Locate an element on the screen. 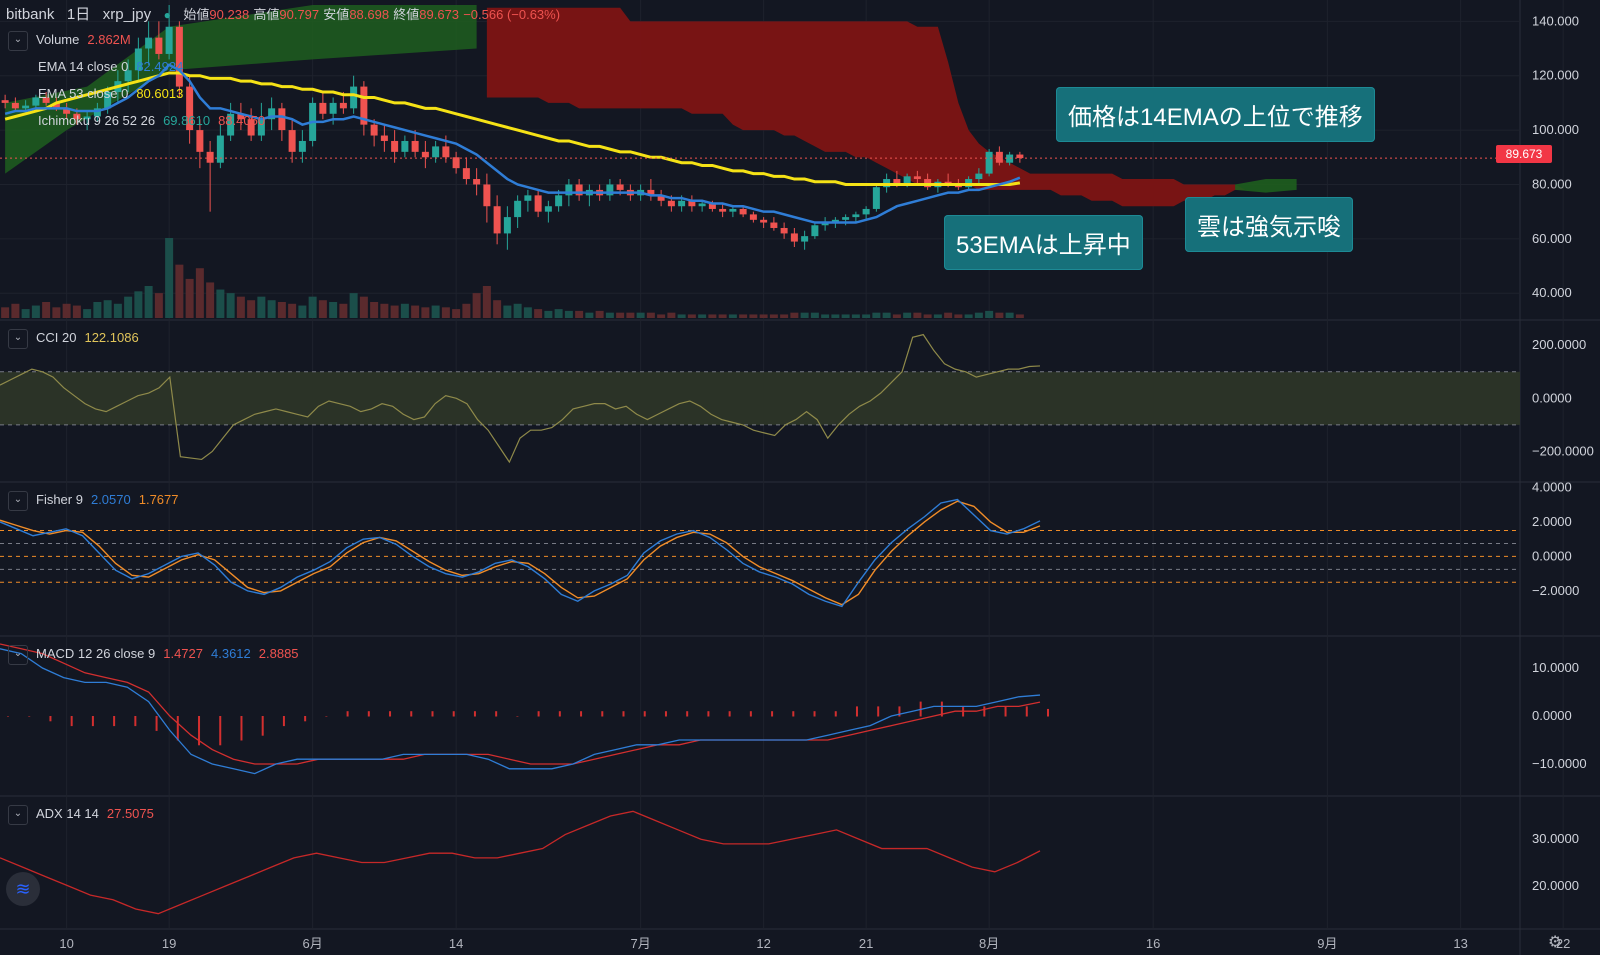  time-tick-label: 8月 is located at coordinates (989, 943).